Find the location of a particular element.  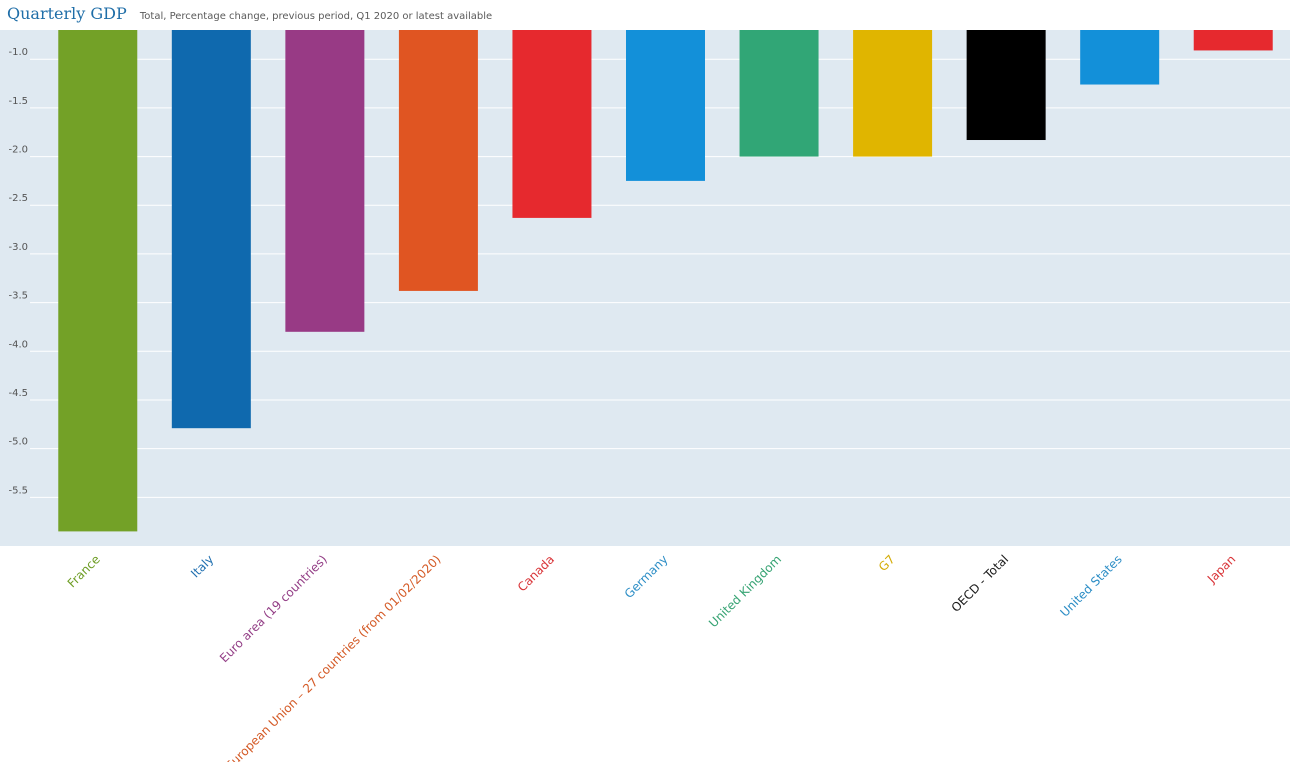

y-axis-ticks: -1.0 -1.5 -2.0 -2.5 -3.0 -3.5 -4.0 -4.5 -5.0 -5.5 is located at coordinates (18, 271).